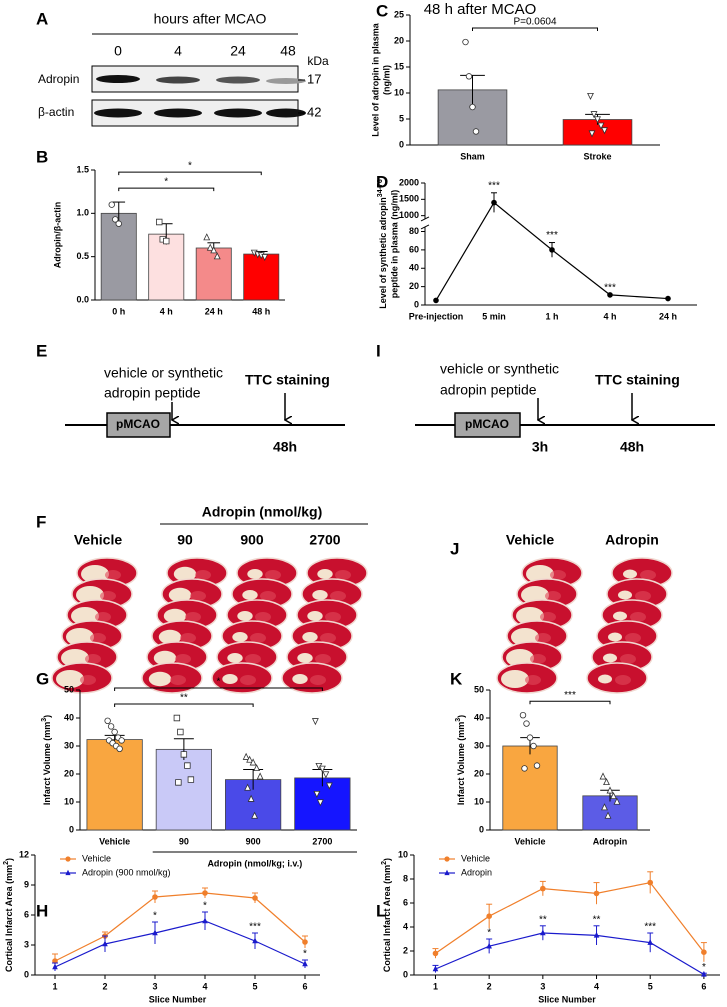  I want to click on x-tick-label: 0 h, so click(118, 311).